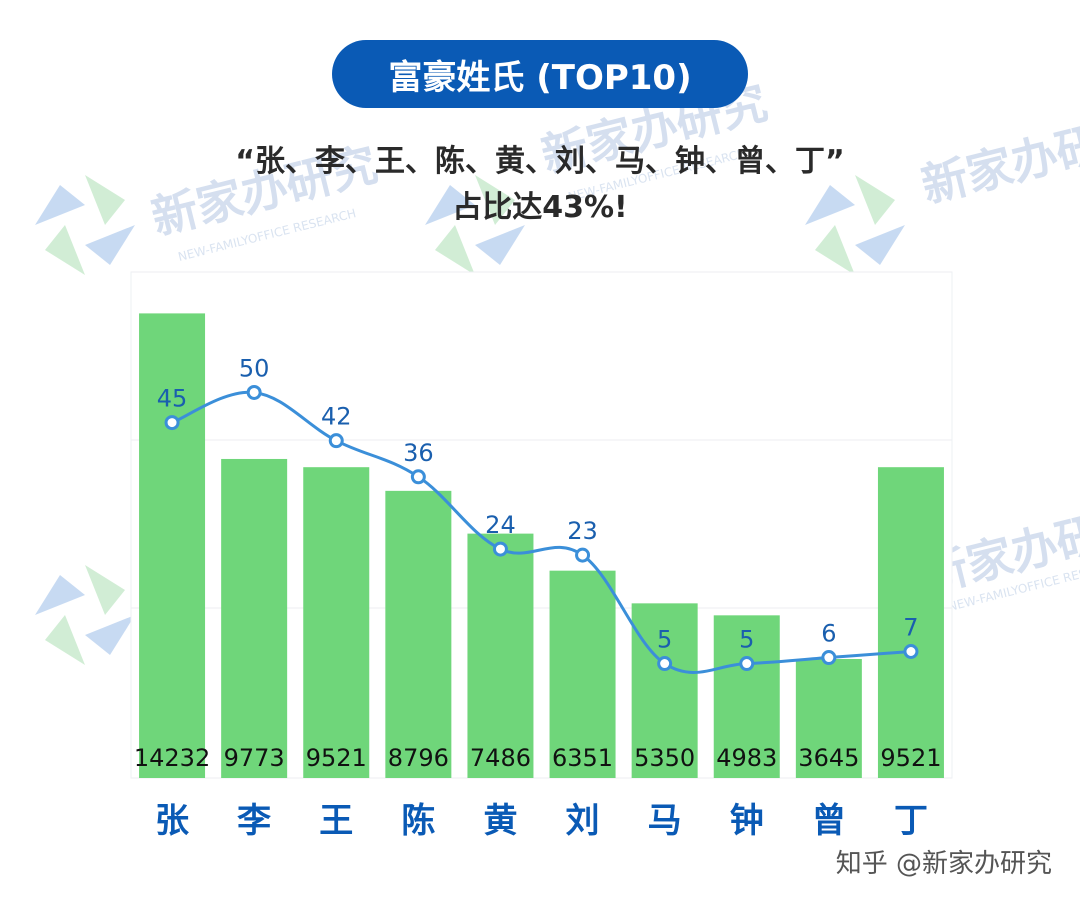 This screenshot has width=1080, height=908. What do you see at coordinates (910, 628) in the screenshot?
I see `line-point-label: 7` at bounding box center [910, 628].